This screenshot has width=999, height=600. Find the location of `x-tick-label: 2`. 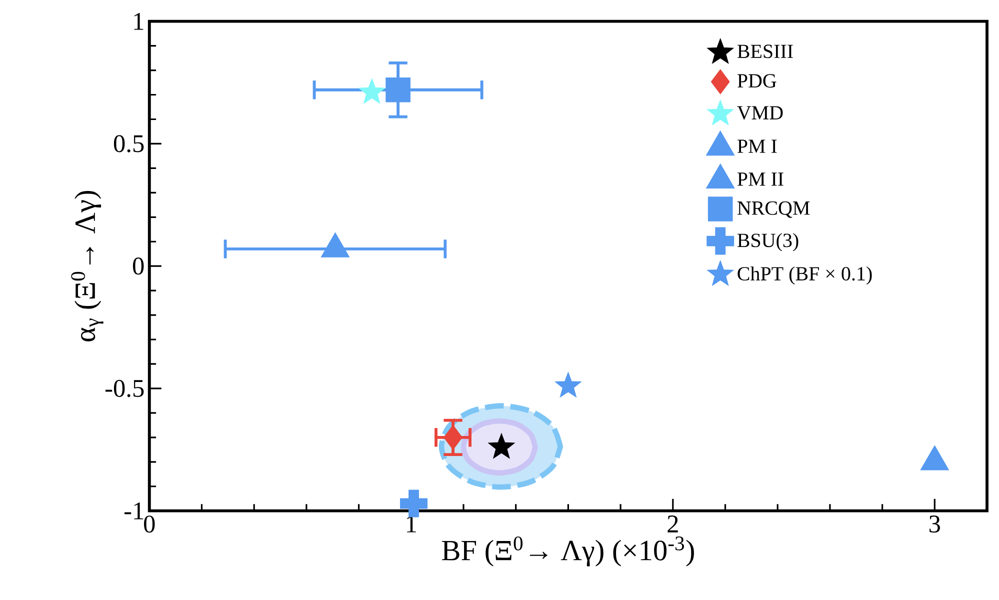

x-tick-label: 2 is located at coordinates (673, 523).